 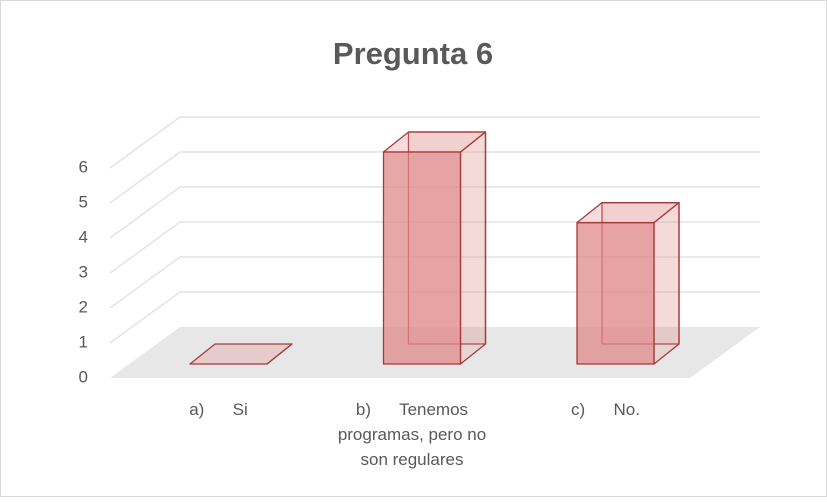 I want to click on x-tick-label-box: a) Si, so click(x=218, y=409).